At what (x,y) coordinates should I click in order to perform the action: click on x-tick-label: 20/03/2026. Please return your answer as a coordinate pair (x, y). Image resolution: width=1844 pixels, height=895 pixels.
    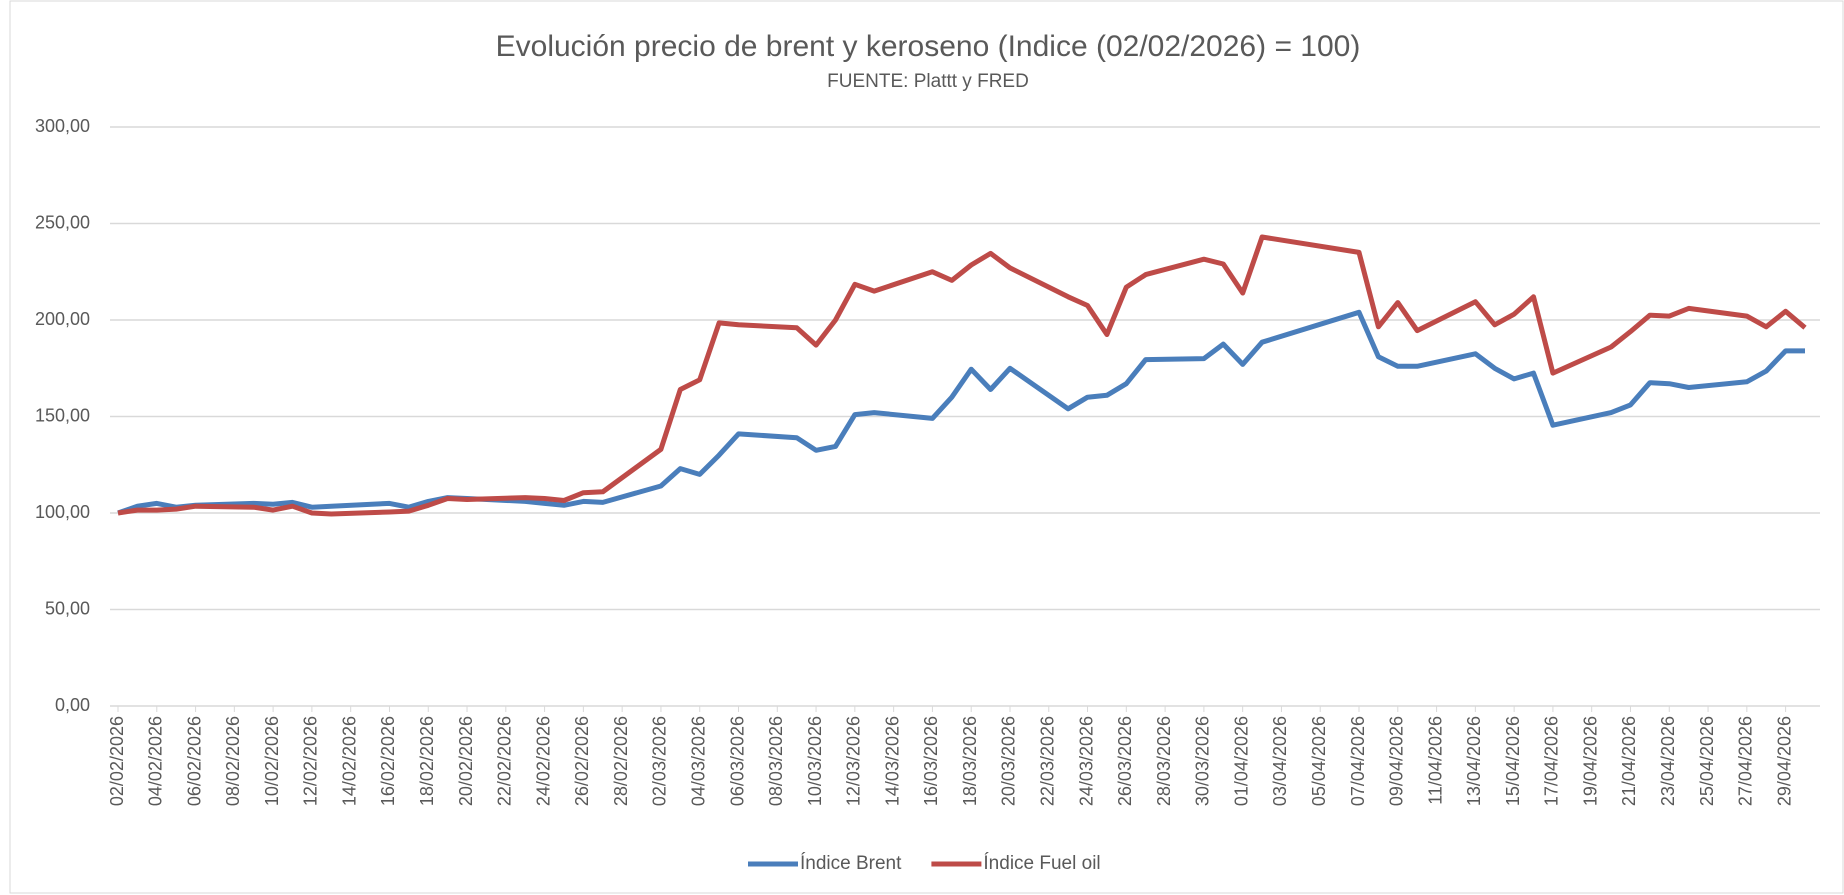
    Looking at the image, I should click on (1009, 761).